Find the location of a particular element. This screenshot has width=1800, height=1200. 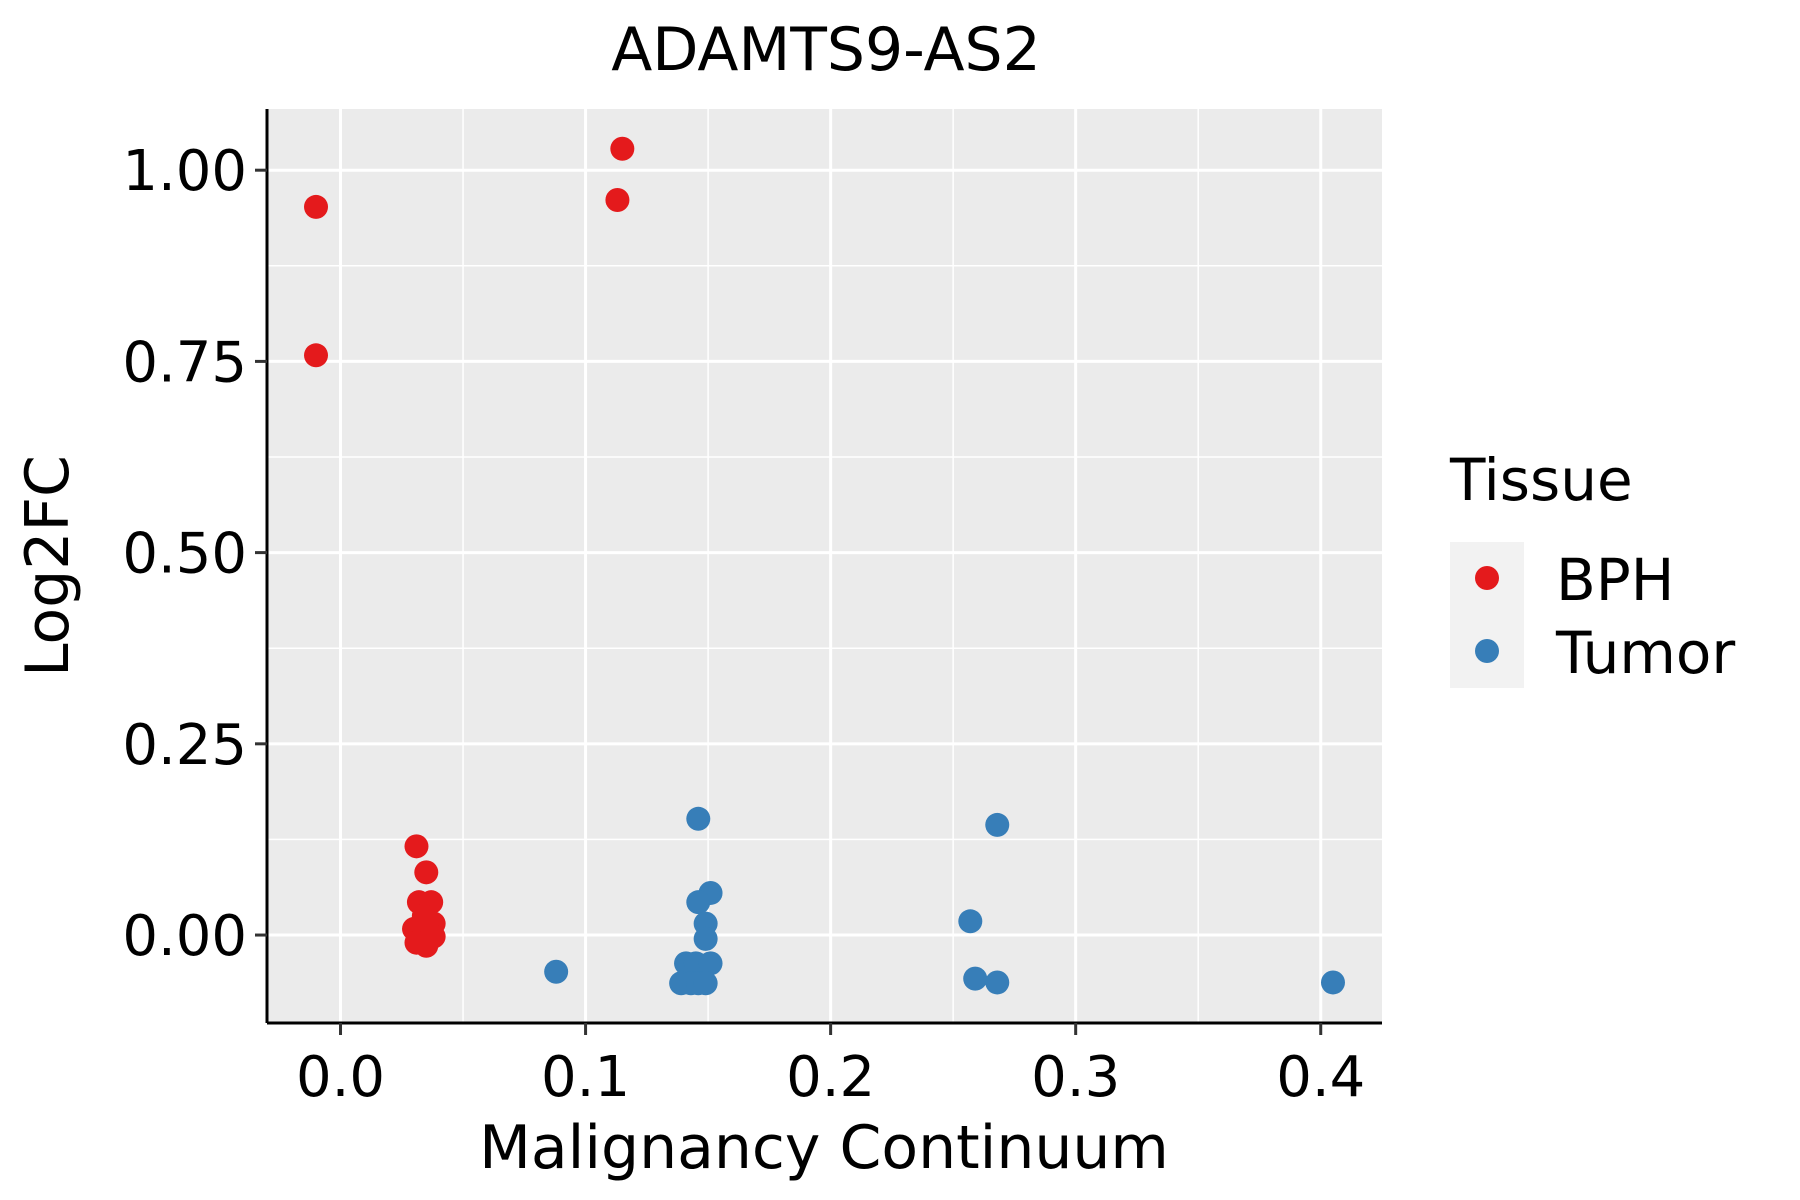

x-axis-title: Malignancy Continuum is located at coordinates (824, 1148).